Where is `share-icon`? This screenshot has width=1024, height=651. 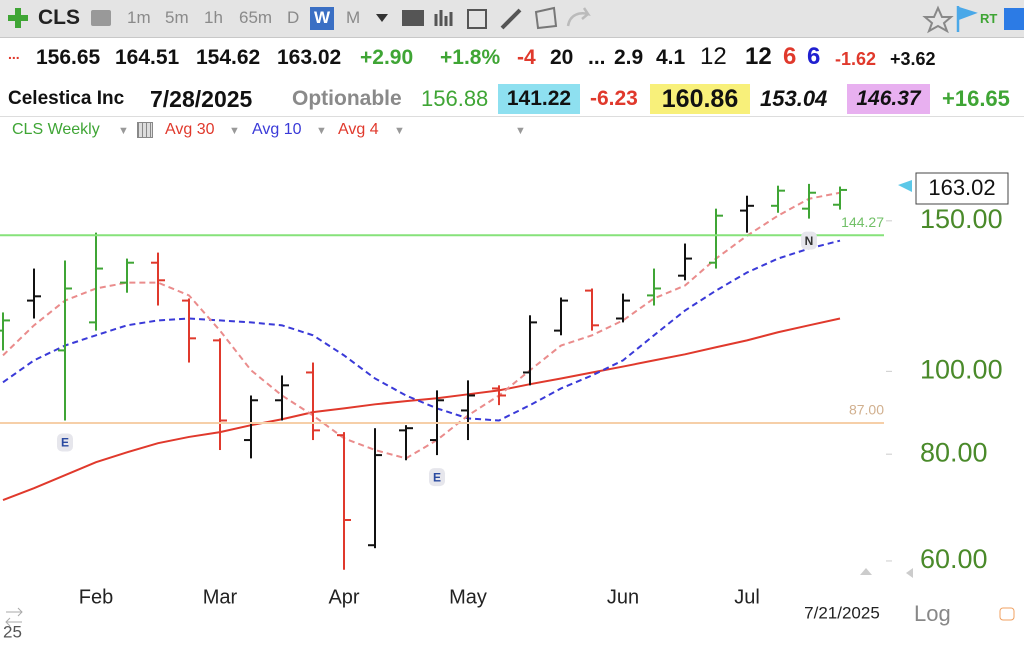 share-icon is located at coordinates (578, 17).